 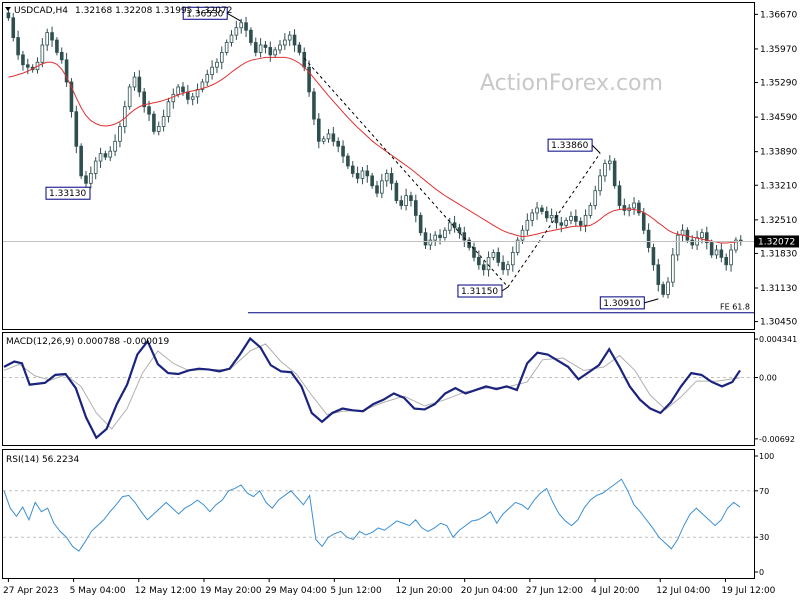 What do you see at coordinates (166, 591) in the screenshot?
I see `date-tick-label: 12 May 12:00` at bounding box center [166, 591].